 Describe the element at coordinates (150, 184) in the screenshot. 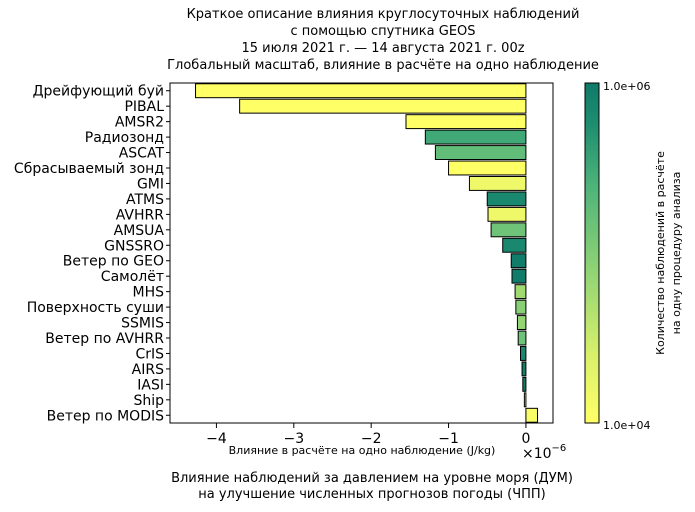

I see `category-label-6: GMI` at that location.